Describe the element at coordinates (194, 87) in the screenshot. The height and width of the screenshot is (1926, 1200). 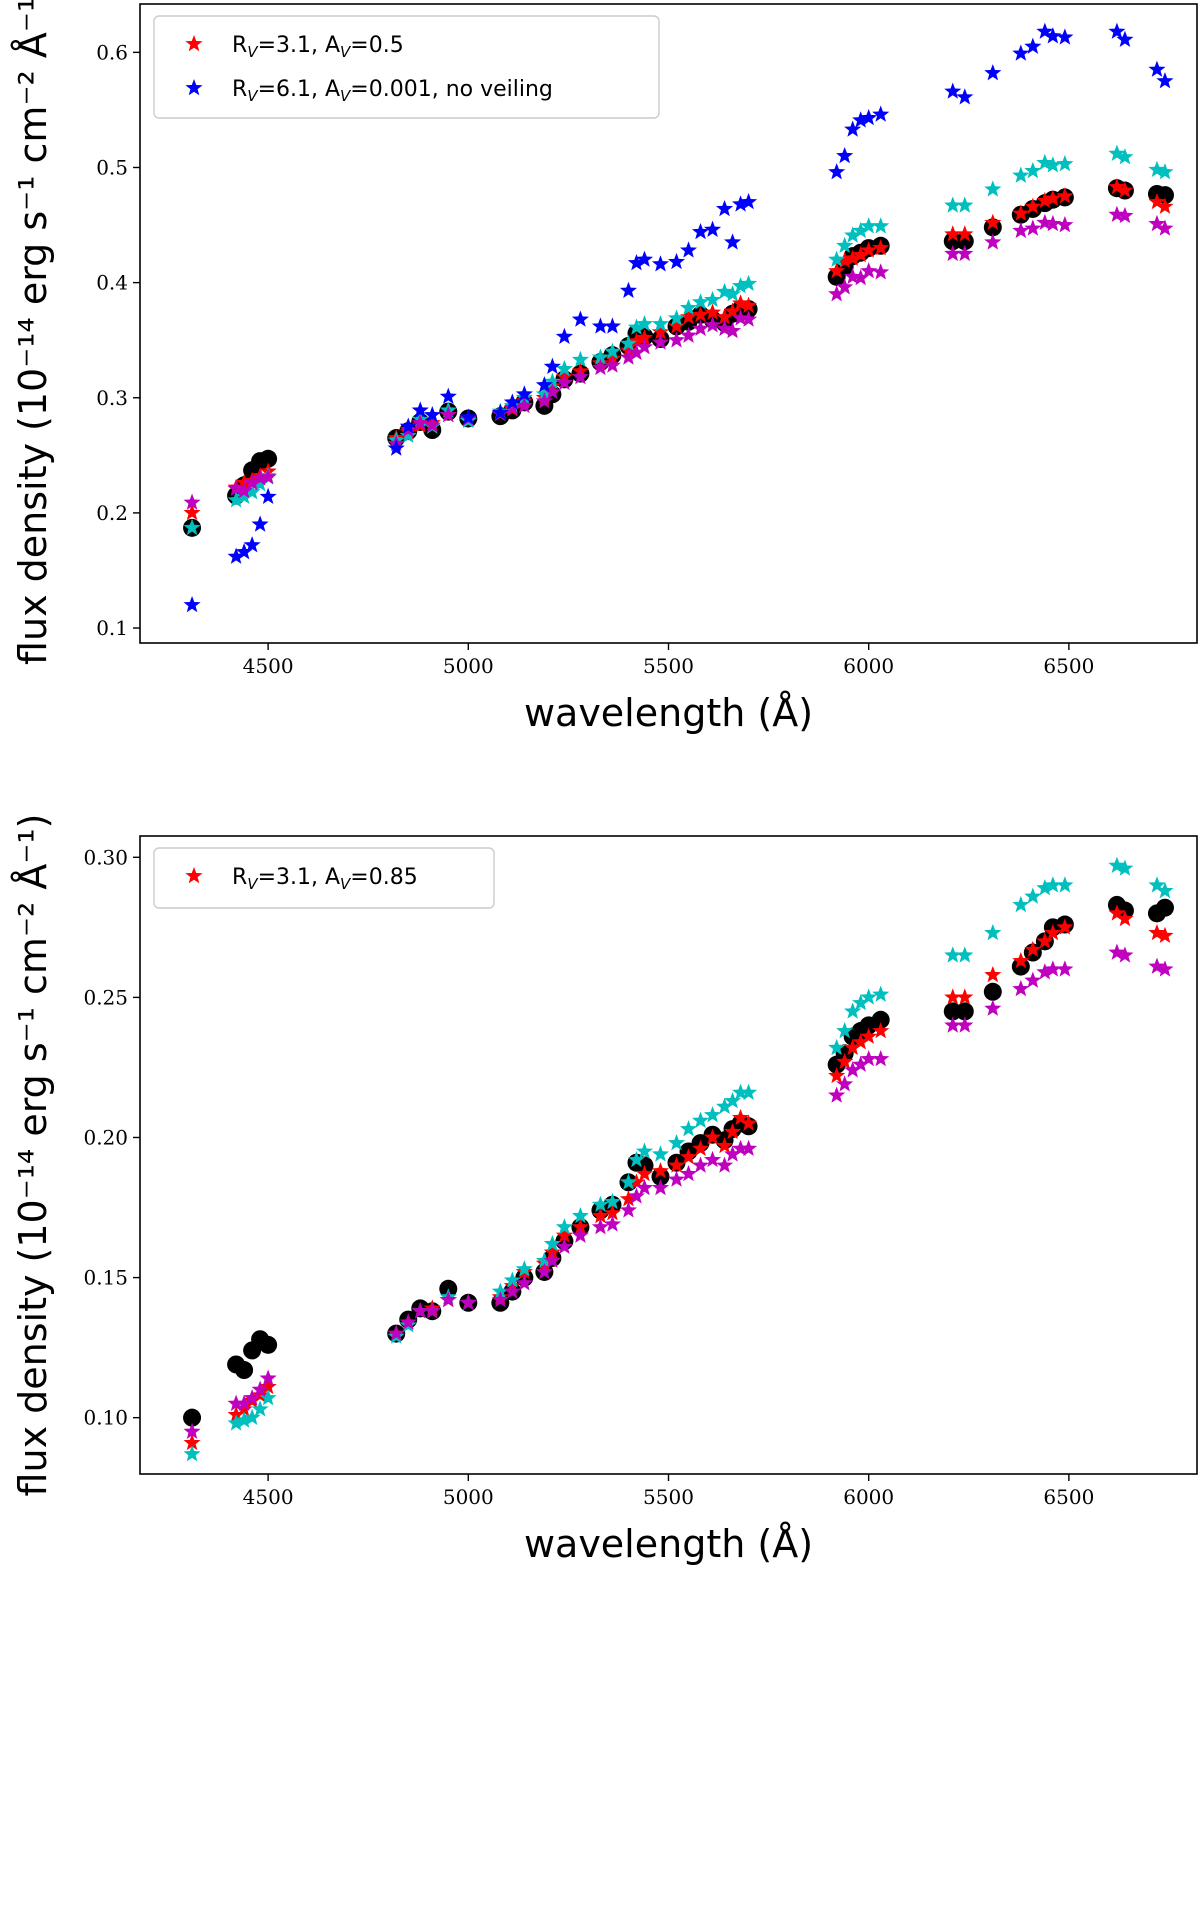
I see `legend-marker-blue` at that location.